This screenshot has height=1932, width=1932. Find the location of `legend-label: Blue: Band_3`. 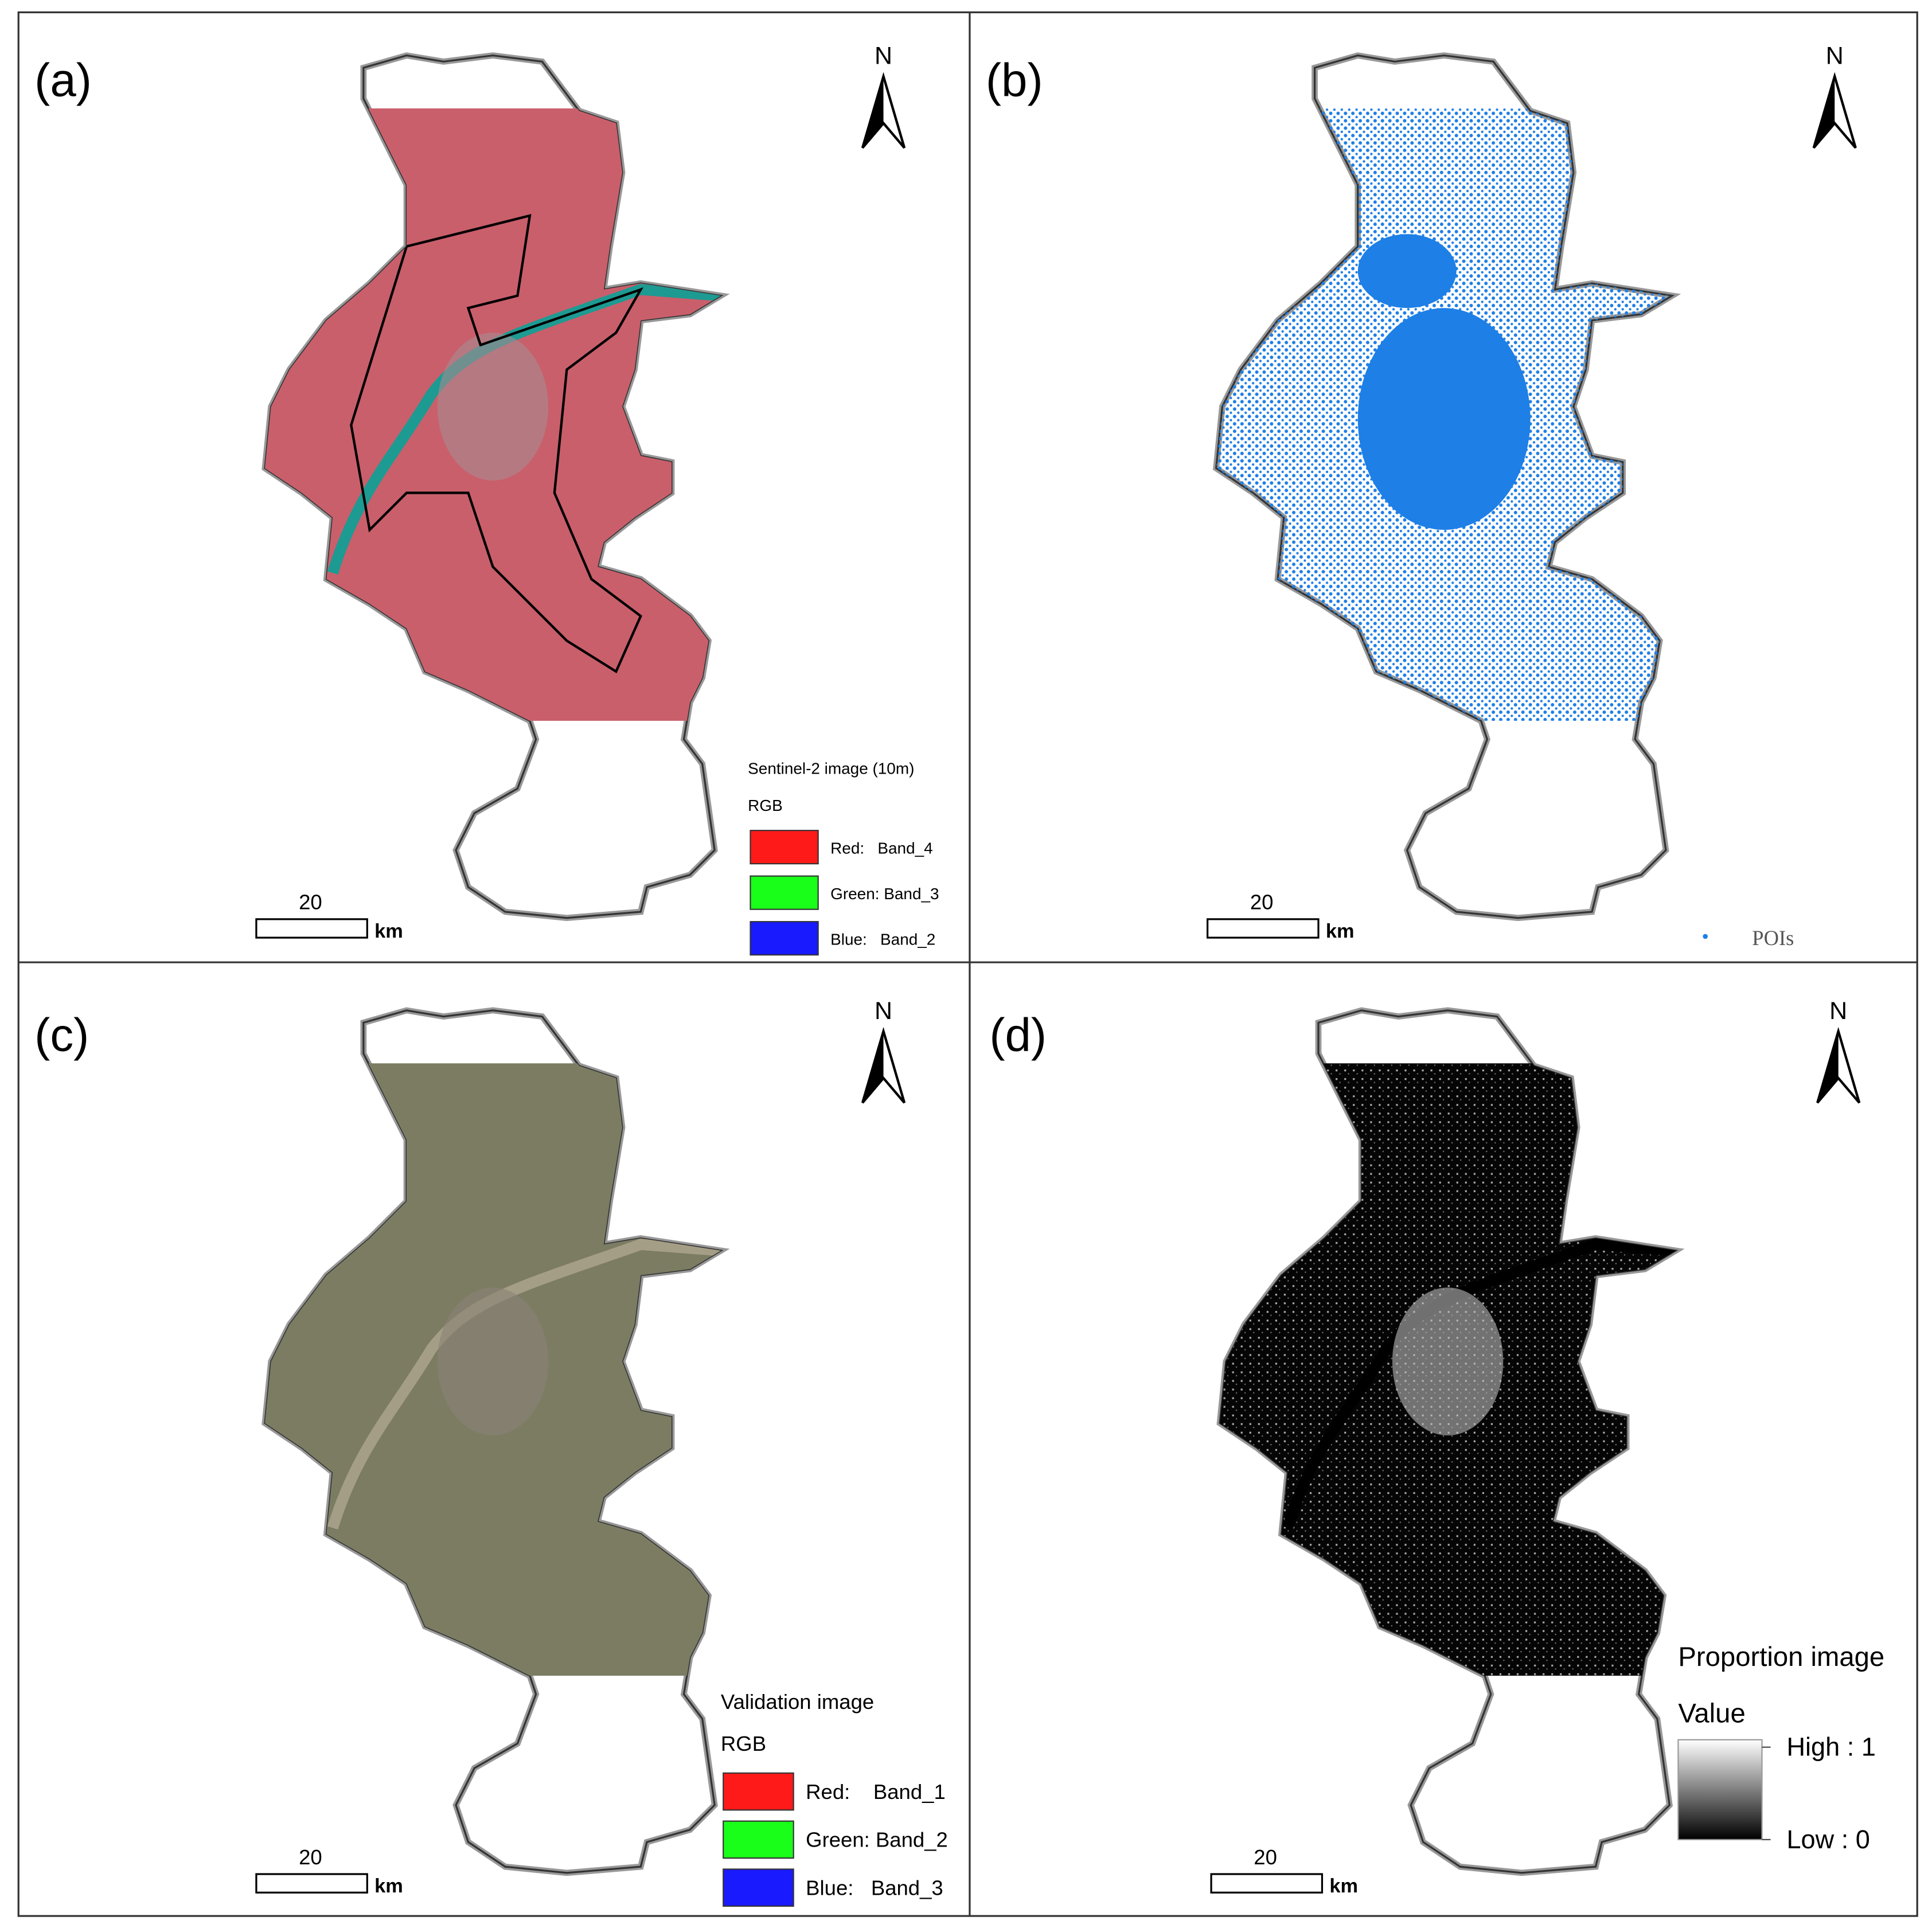

legend-label: Blue: Band_3 is located at coordinates (875, 1888).